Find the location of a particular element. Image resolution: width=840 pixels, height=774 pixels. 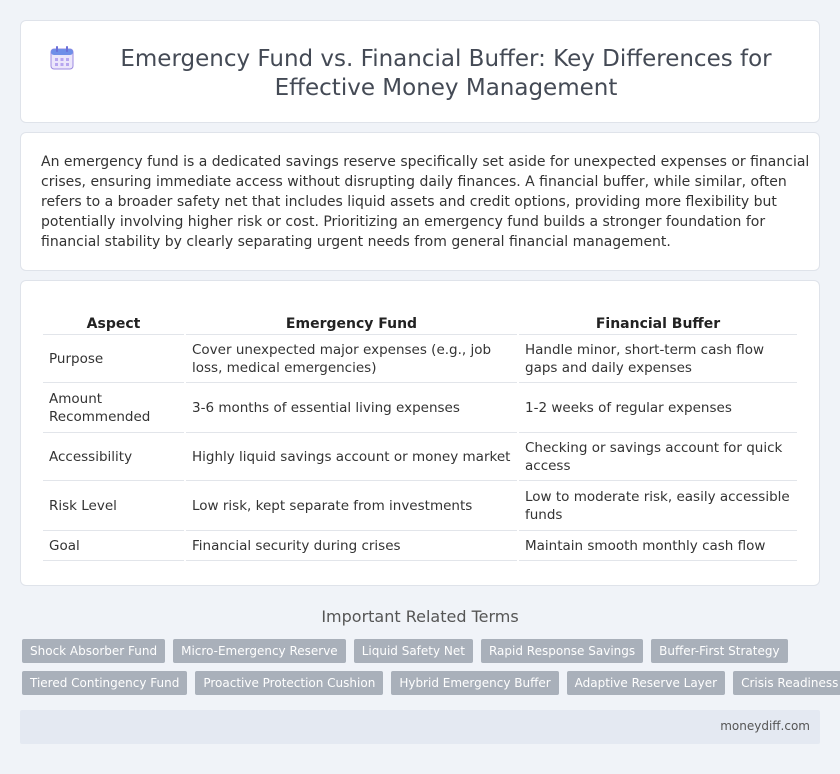

calendar-icon is located at coordinates (62, 58).